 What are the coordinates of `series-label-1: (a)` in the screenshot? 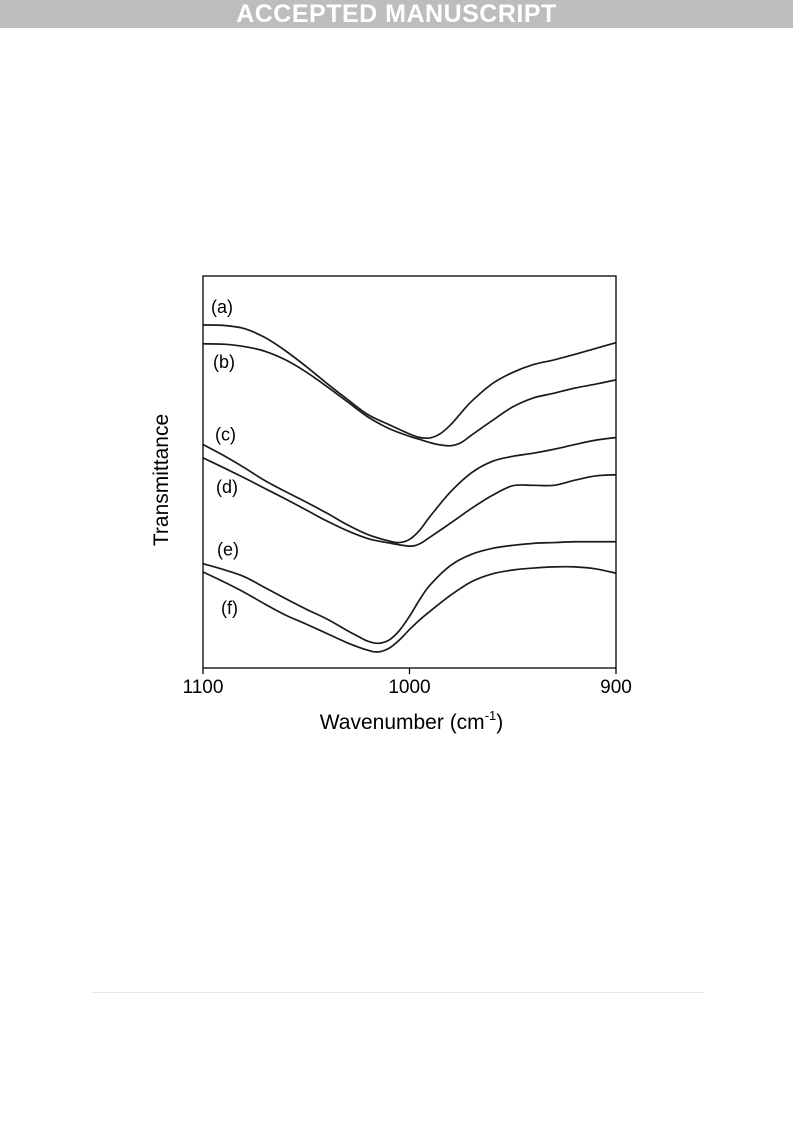 It's located at (222, 307).